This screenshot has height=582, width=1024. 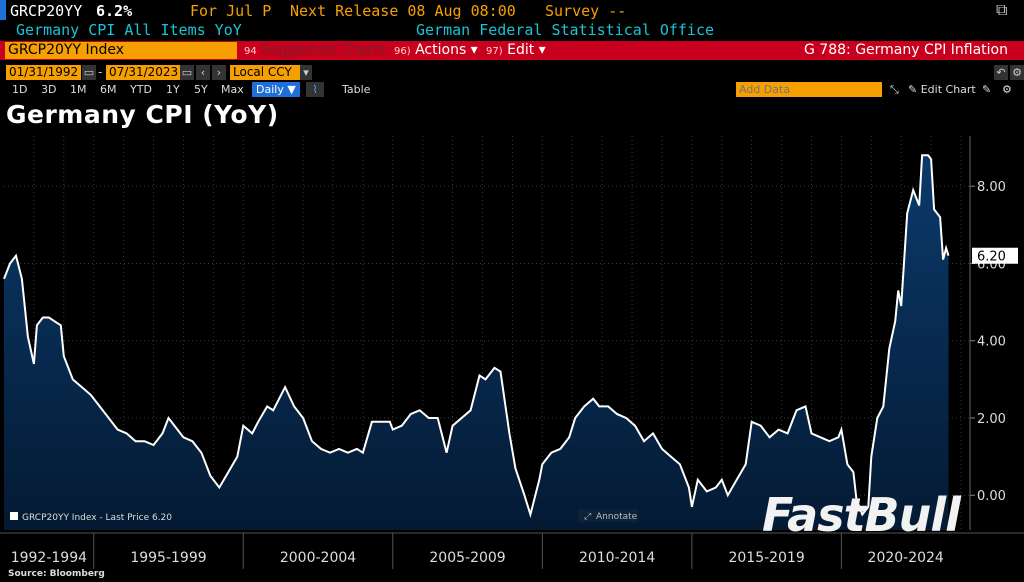 I want to click on last-price-box, so click(x=995, y=255).